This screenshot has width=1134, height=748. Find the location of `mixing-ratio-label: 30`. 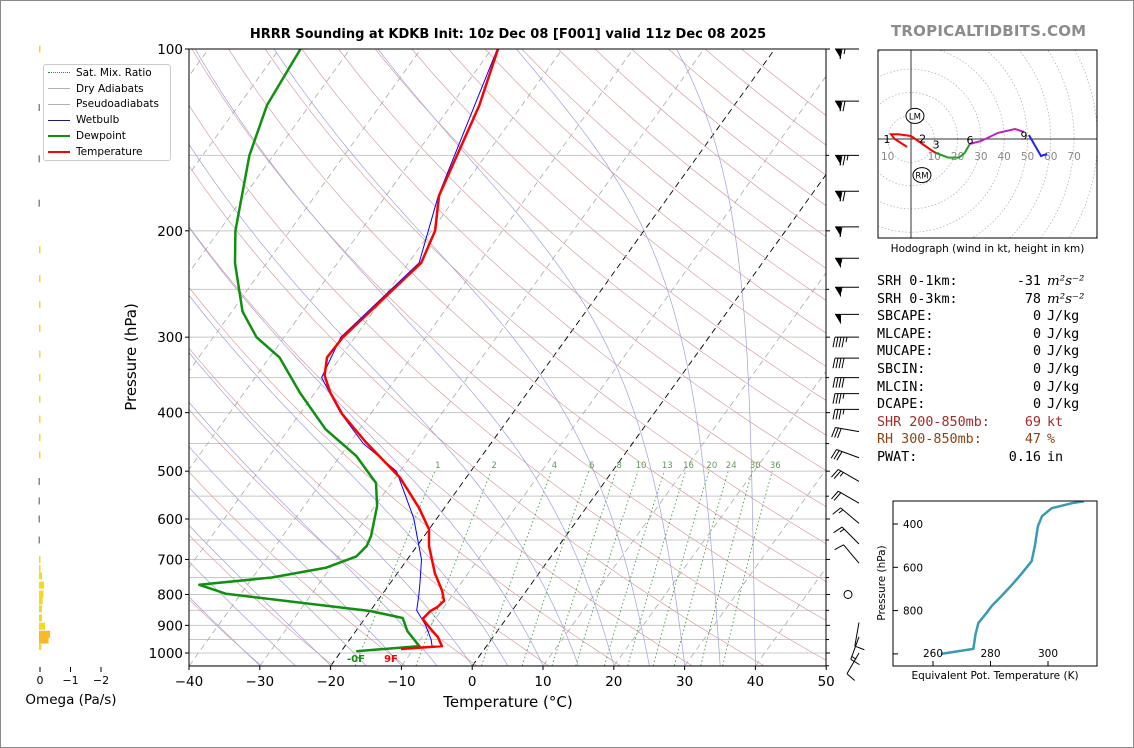

mixing-ratio-label: 30 is located at coordinates (755, 466).